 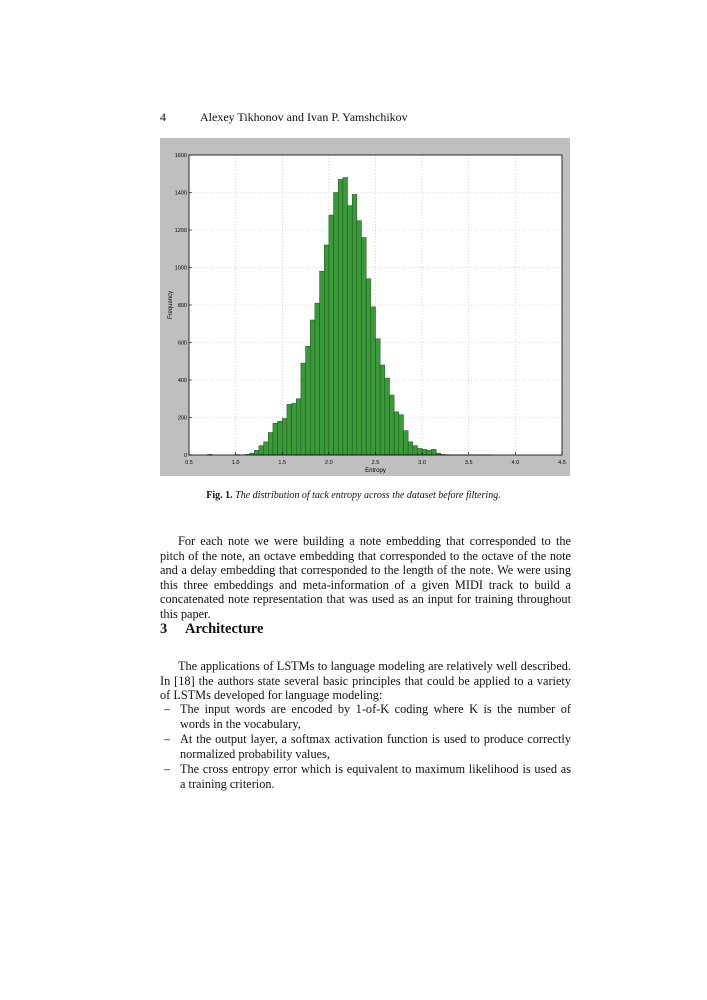 I want to click on x-tick-label: 3.0, so click(x=422, y=463).